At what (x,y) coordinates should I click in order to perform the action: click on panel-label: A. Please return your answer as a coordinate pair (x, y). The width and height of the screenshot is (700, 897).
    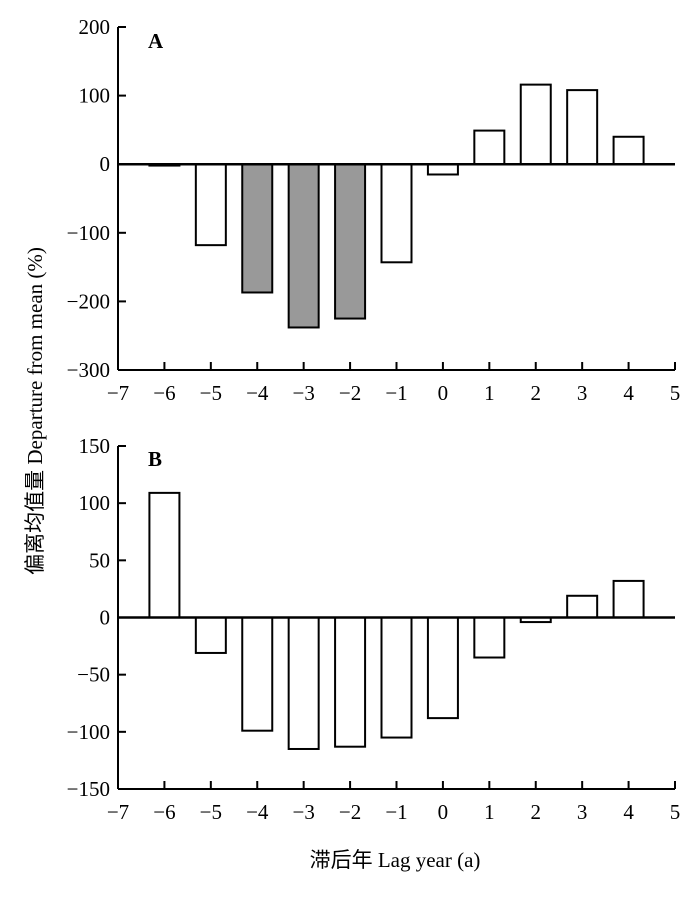
    Looking at the image, I should click on (156, 41).